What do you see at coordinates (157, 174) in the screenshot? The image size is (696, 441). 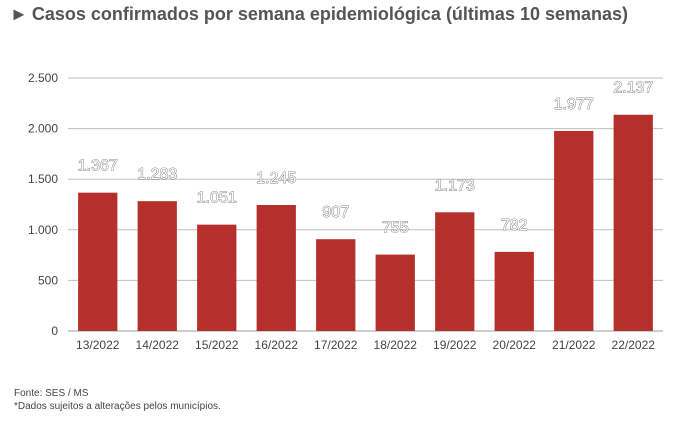 I see `data-label: 1.283` at bounding box center [157, 174].